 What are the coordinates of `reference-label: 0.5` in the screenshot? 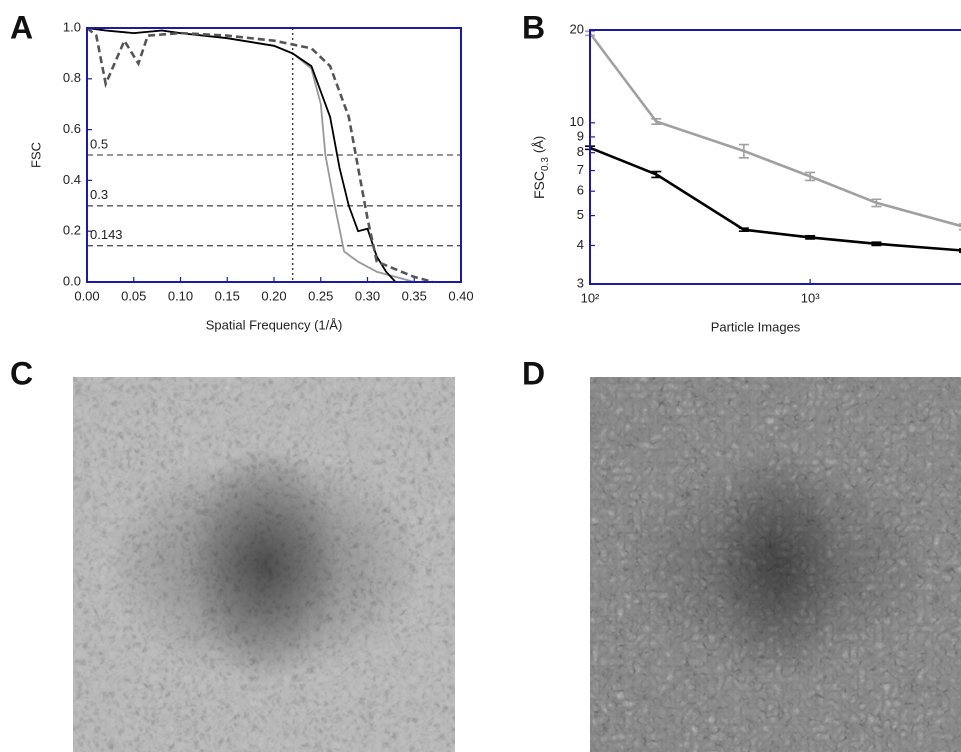 It's located at (99, 143).